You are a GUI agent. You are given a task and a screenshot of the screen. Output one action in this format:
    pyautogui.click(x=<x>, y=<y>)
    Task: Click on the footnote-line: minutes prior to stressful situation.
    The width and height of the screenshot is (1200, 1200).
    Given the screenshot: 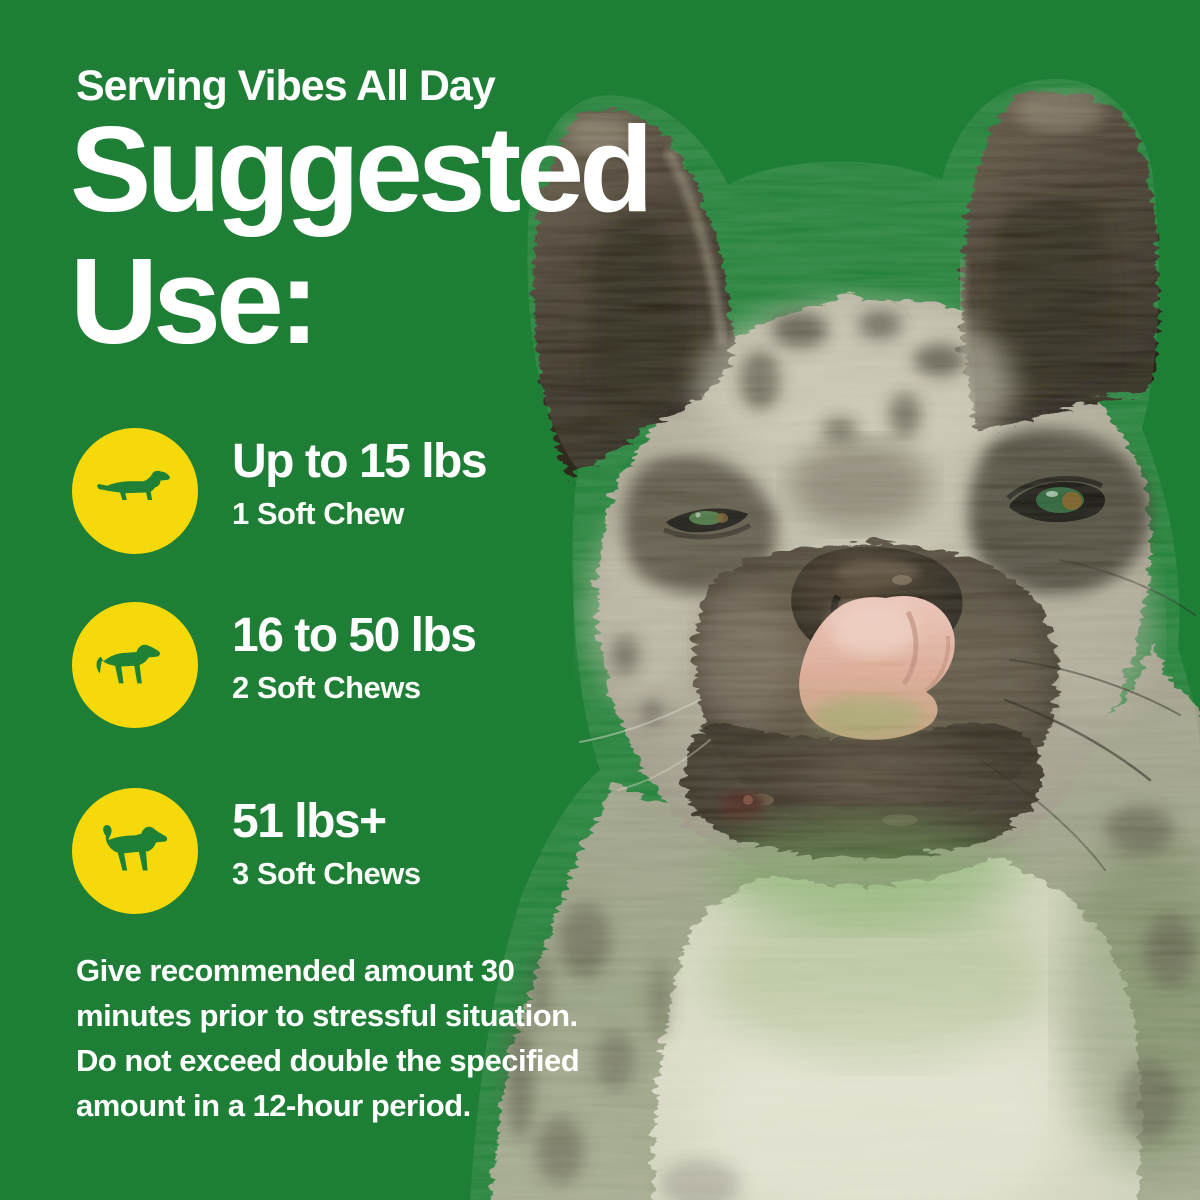 What is the action you would take?
    pyautogui.click(x=327, y=1015)
    